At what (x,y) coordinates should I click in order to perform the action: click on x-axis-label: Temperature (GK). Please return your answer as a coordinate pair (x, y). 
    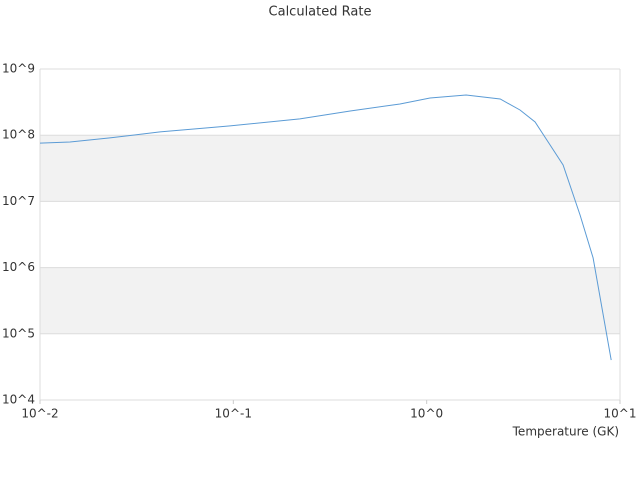
    Looking at the image, I should click on (565, 432).